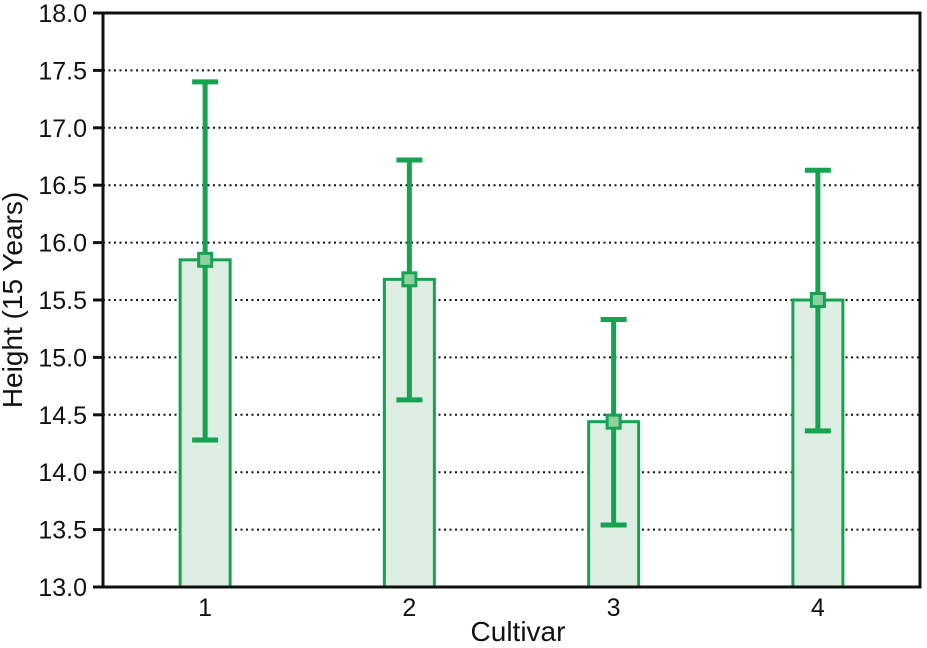  What do you see at coordinates (62, 129) in the screenshot?
I see `y-tick-label: 17.0` at bounding box center [62, 129].